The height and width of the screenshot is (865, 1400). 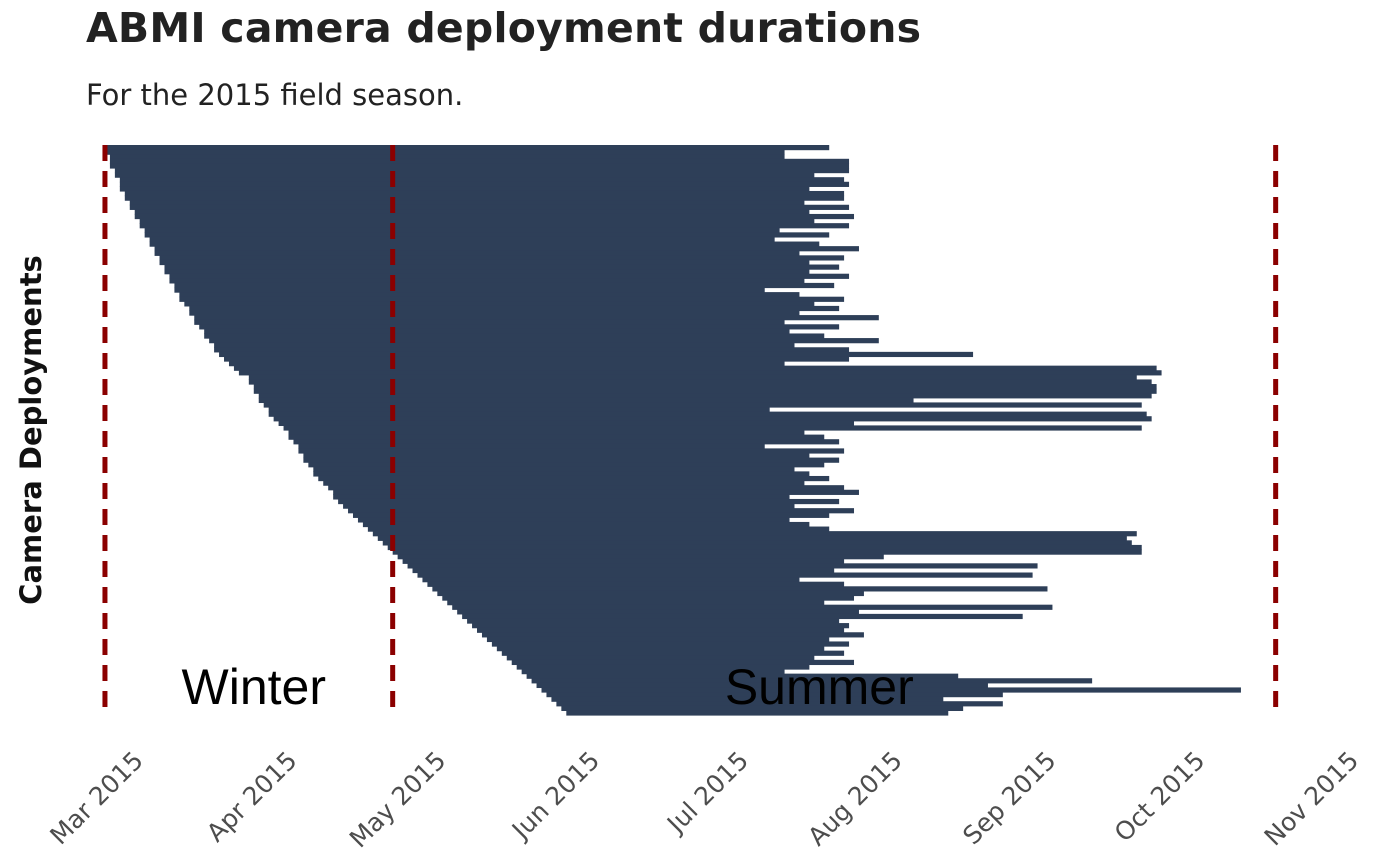 I want to click on chart-subtitle: For the 2015 field season., so click(x=275, y=95).